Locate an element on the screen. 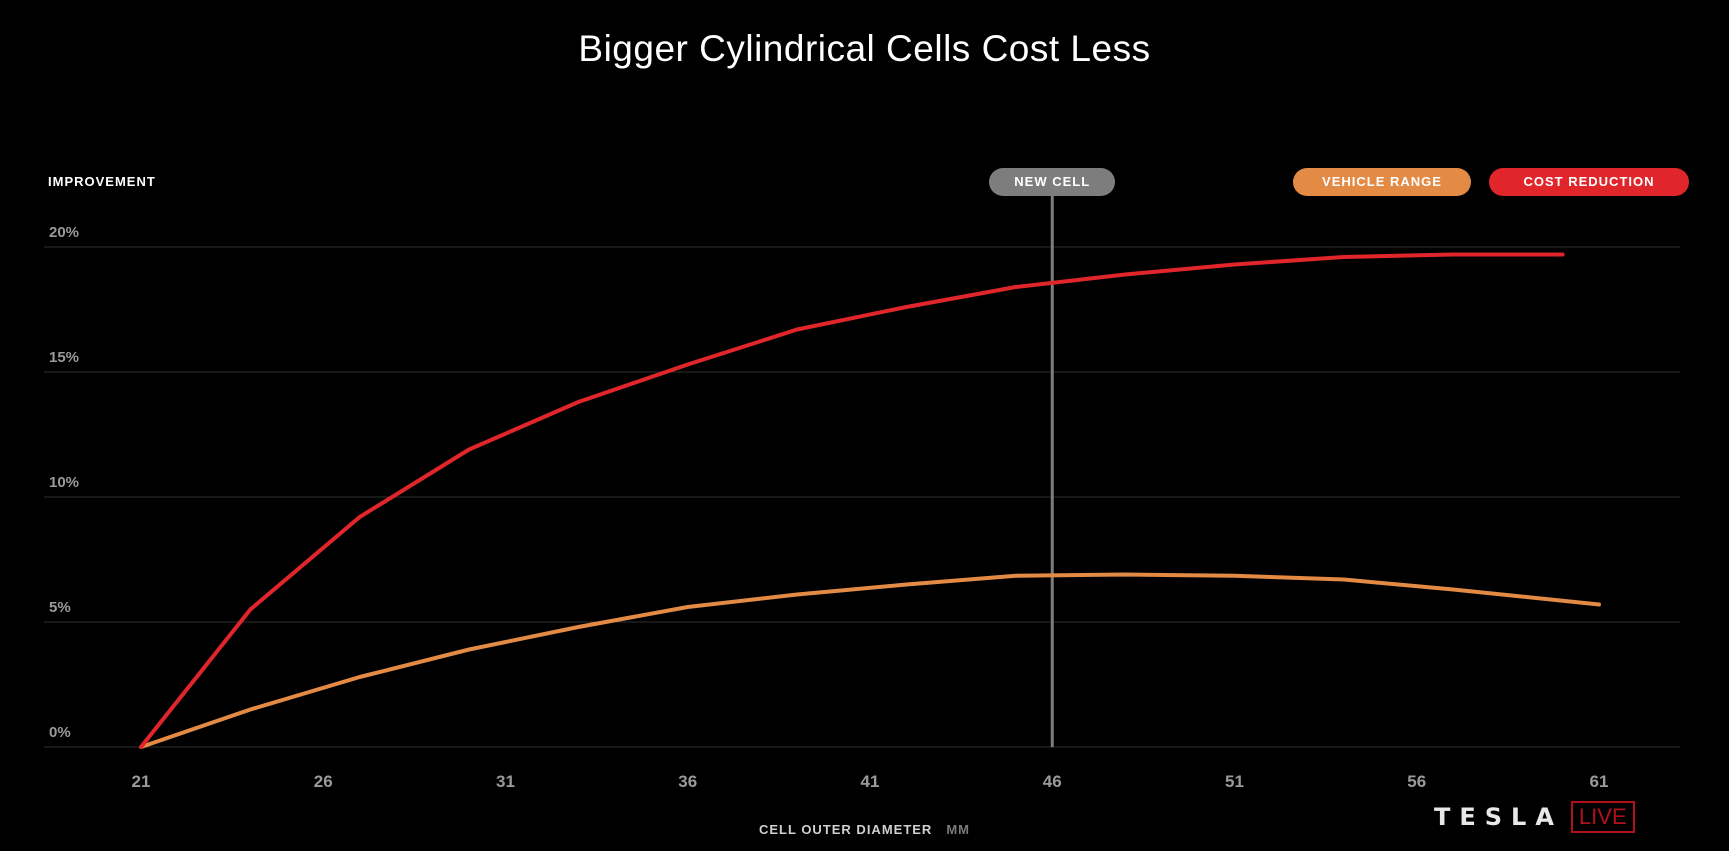 Image resolution: width=1729 pixels, height=851 pixels. legend-cost-reduction: COST REDUCTION is located at coordinates (1589, 182).